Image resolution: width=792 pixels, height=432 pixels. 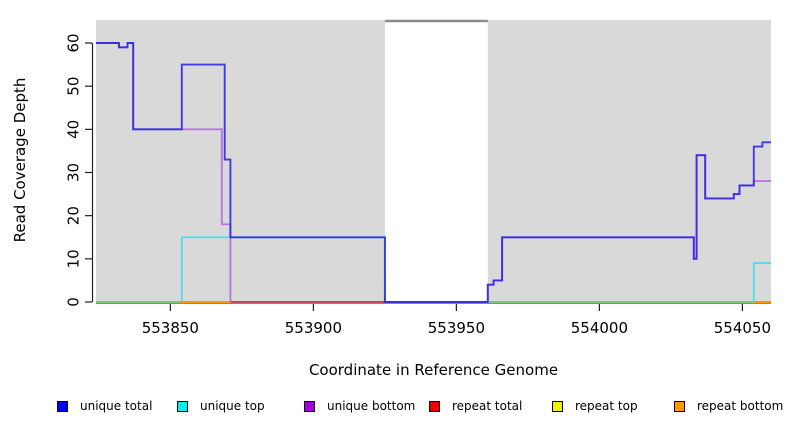 What do you see at coordinates (74, 215) in the screenshot?
I see `y-tick-label: 20` at bounding box center [74, 215].